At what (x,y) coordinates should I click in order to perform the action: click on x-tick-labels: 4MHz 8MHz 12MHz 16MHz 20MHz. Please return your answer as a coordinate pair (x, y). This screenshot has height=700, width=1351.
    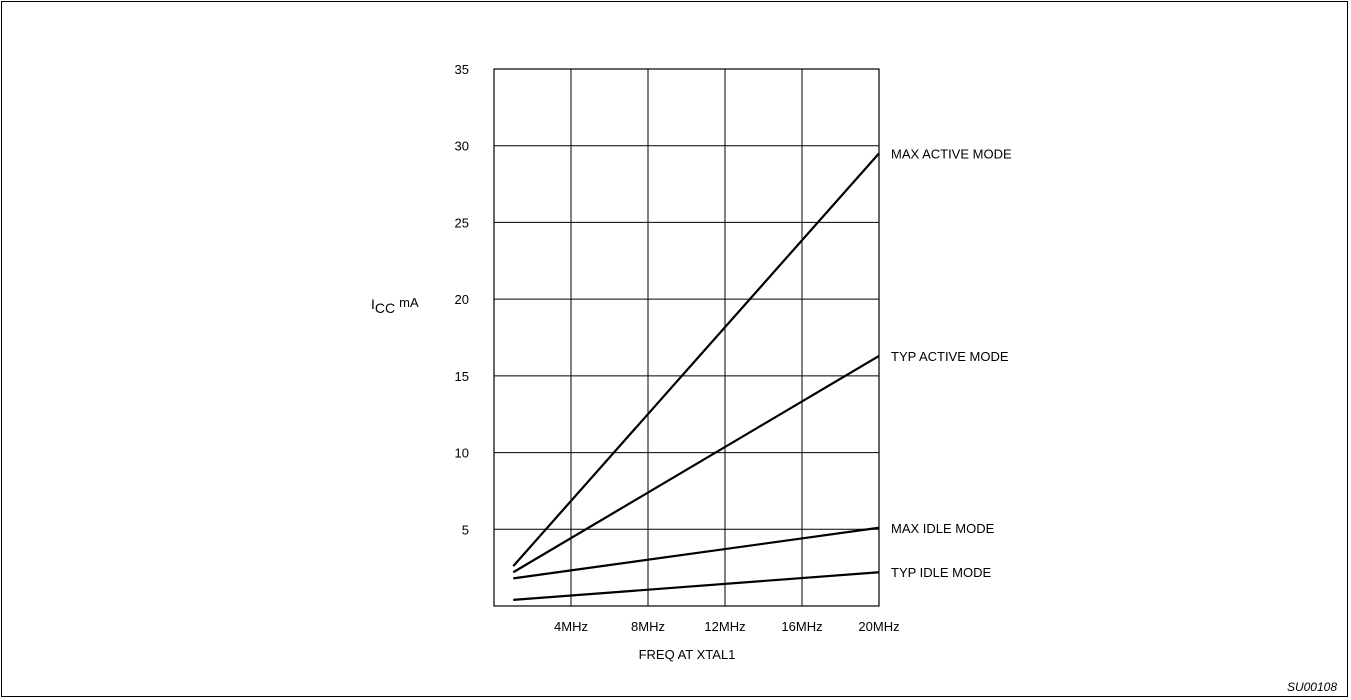
    Looking at the image, I should click on (727, 626).